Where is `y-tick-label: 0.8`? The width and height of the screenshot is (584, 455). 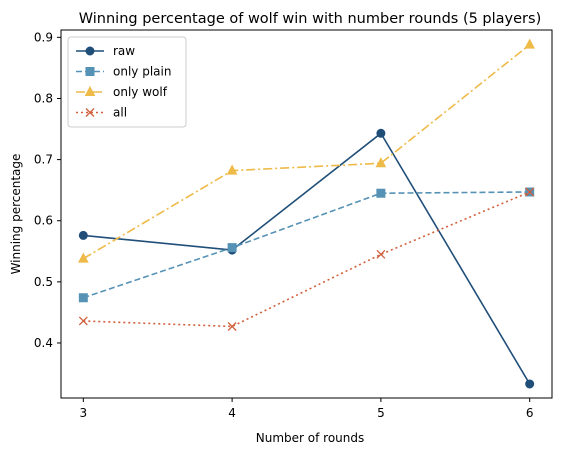 y-tick-label: 0.8 is located at coordinates (43, 98).